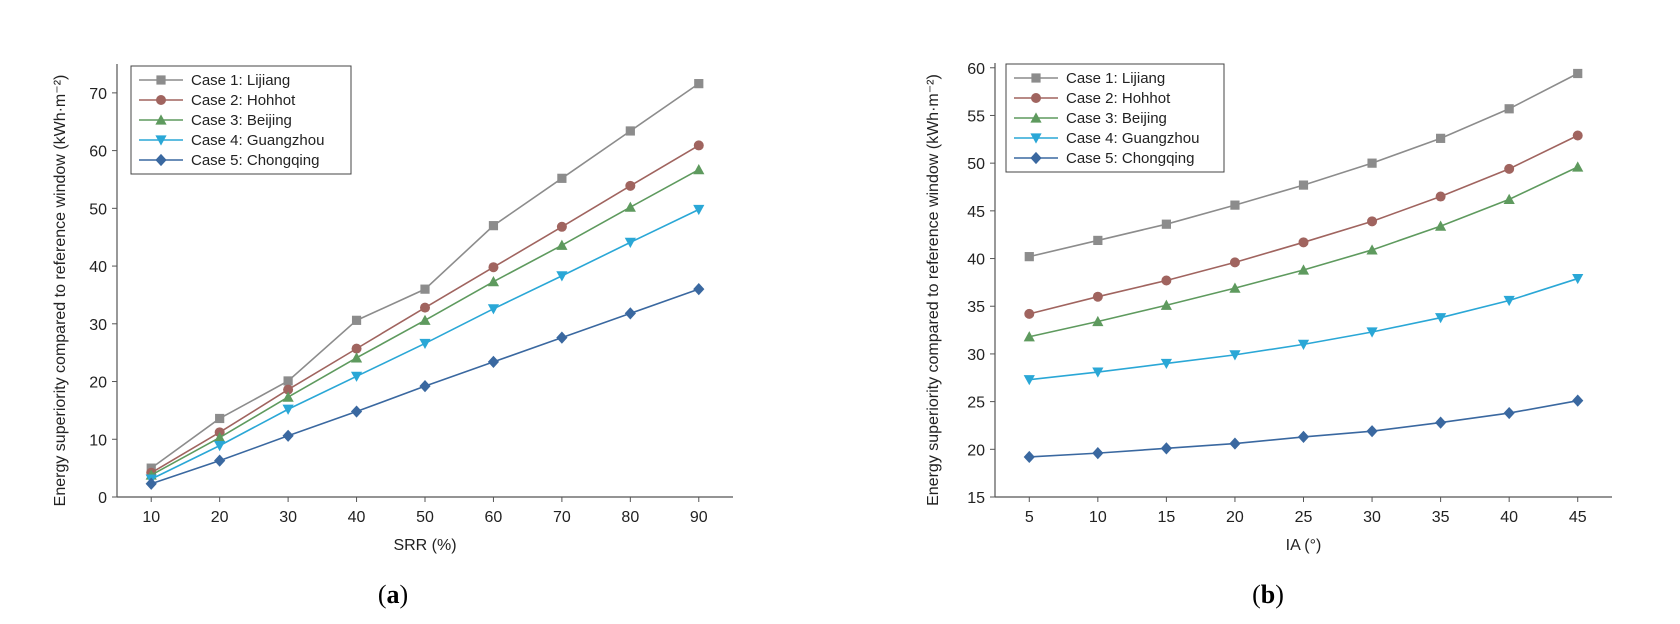 This screenshot has height=624, width=1680. What do you see at coordinates (1115, 78) in the screenshot?
I see `legend-label: Case 1: Lijiang` at bounding box center [1115, 78].